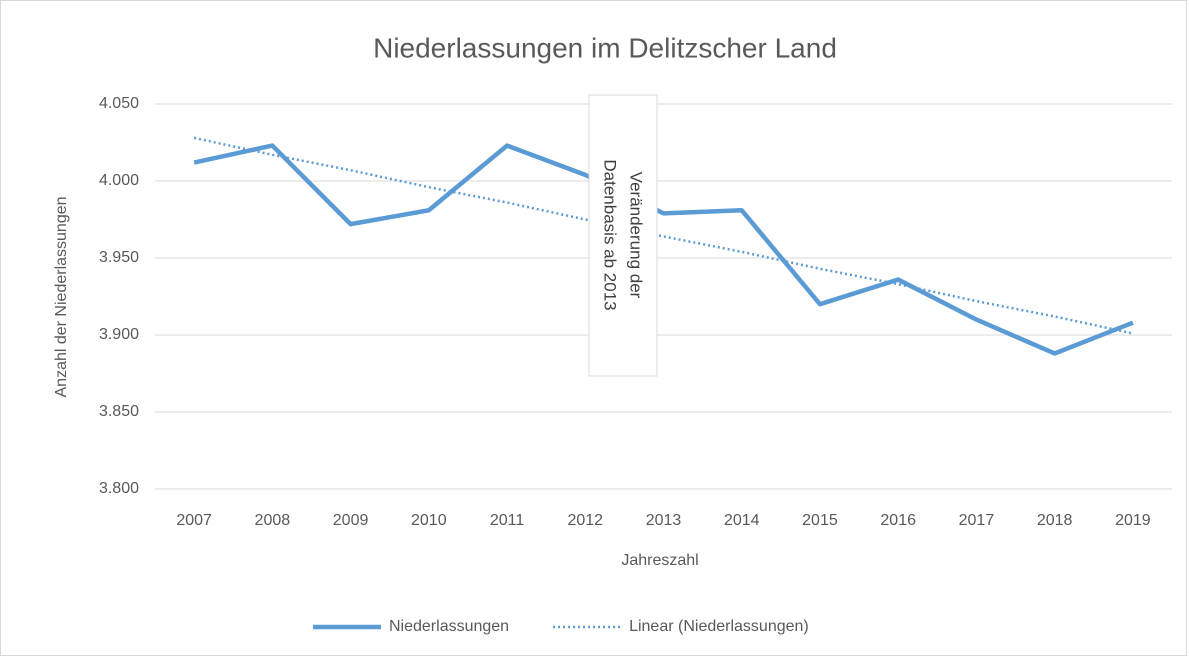 The width and height of the screenshot is (1189, 658). I want to click on y-tick-label: 3.800, so click(119, 488).